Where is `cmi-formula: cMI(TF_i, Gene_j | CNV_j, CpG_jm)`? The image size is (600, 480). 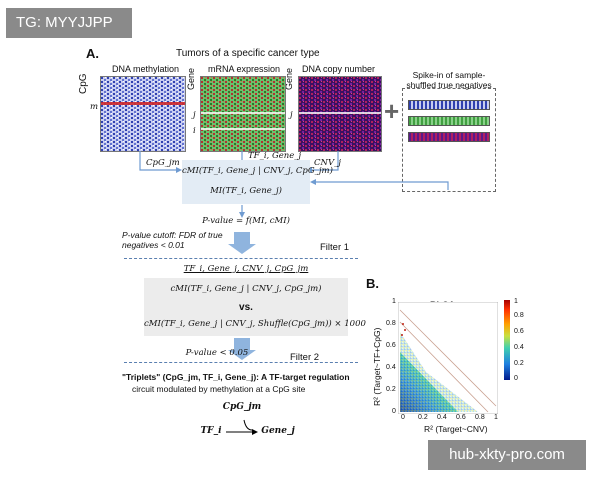 cmi-formula: cMI(TF_i, Gene_j | CNV_j, CpG_jm) is located at coordinates (257, 171).